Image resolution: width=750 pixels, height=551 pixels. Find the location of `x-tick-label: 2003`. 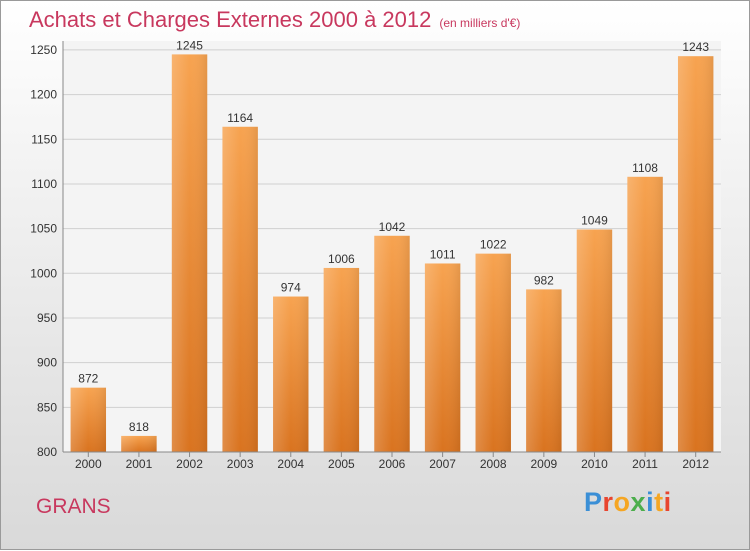

x-tick-label: 2003 is located at coordinates (240, 464).